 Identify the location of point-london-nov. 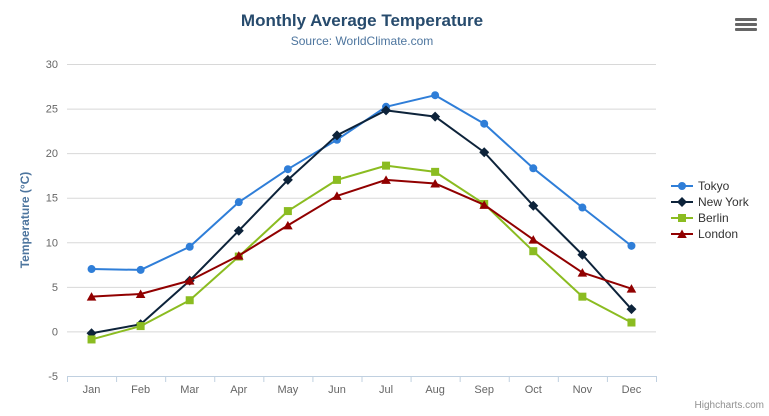
(582, 272).